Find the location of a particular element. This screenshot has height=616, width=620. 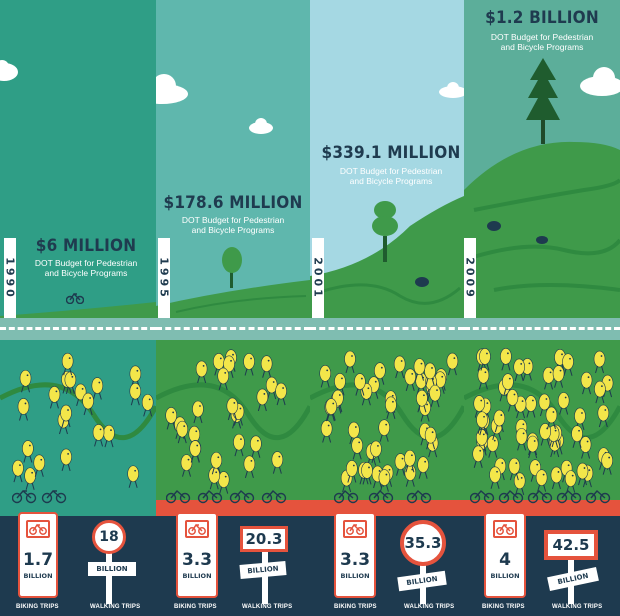

year-marker: 1995 is located at coordinates (164, 278).